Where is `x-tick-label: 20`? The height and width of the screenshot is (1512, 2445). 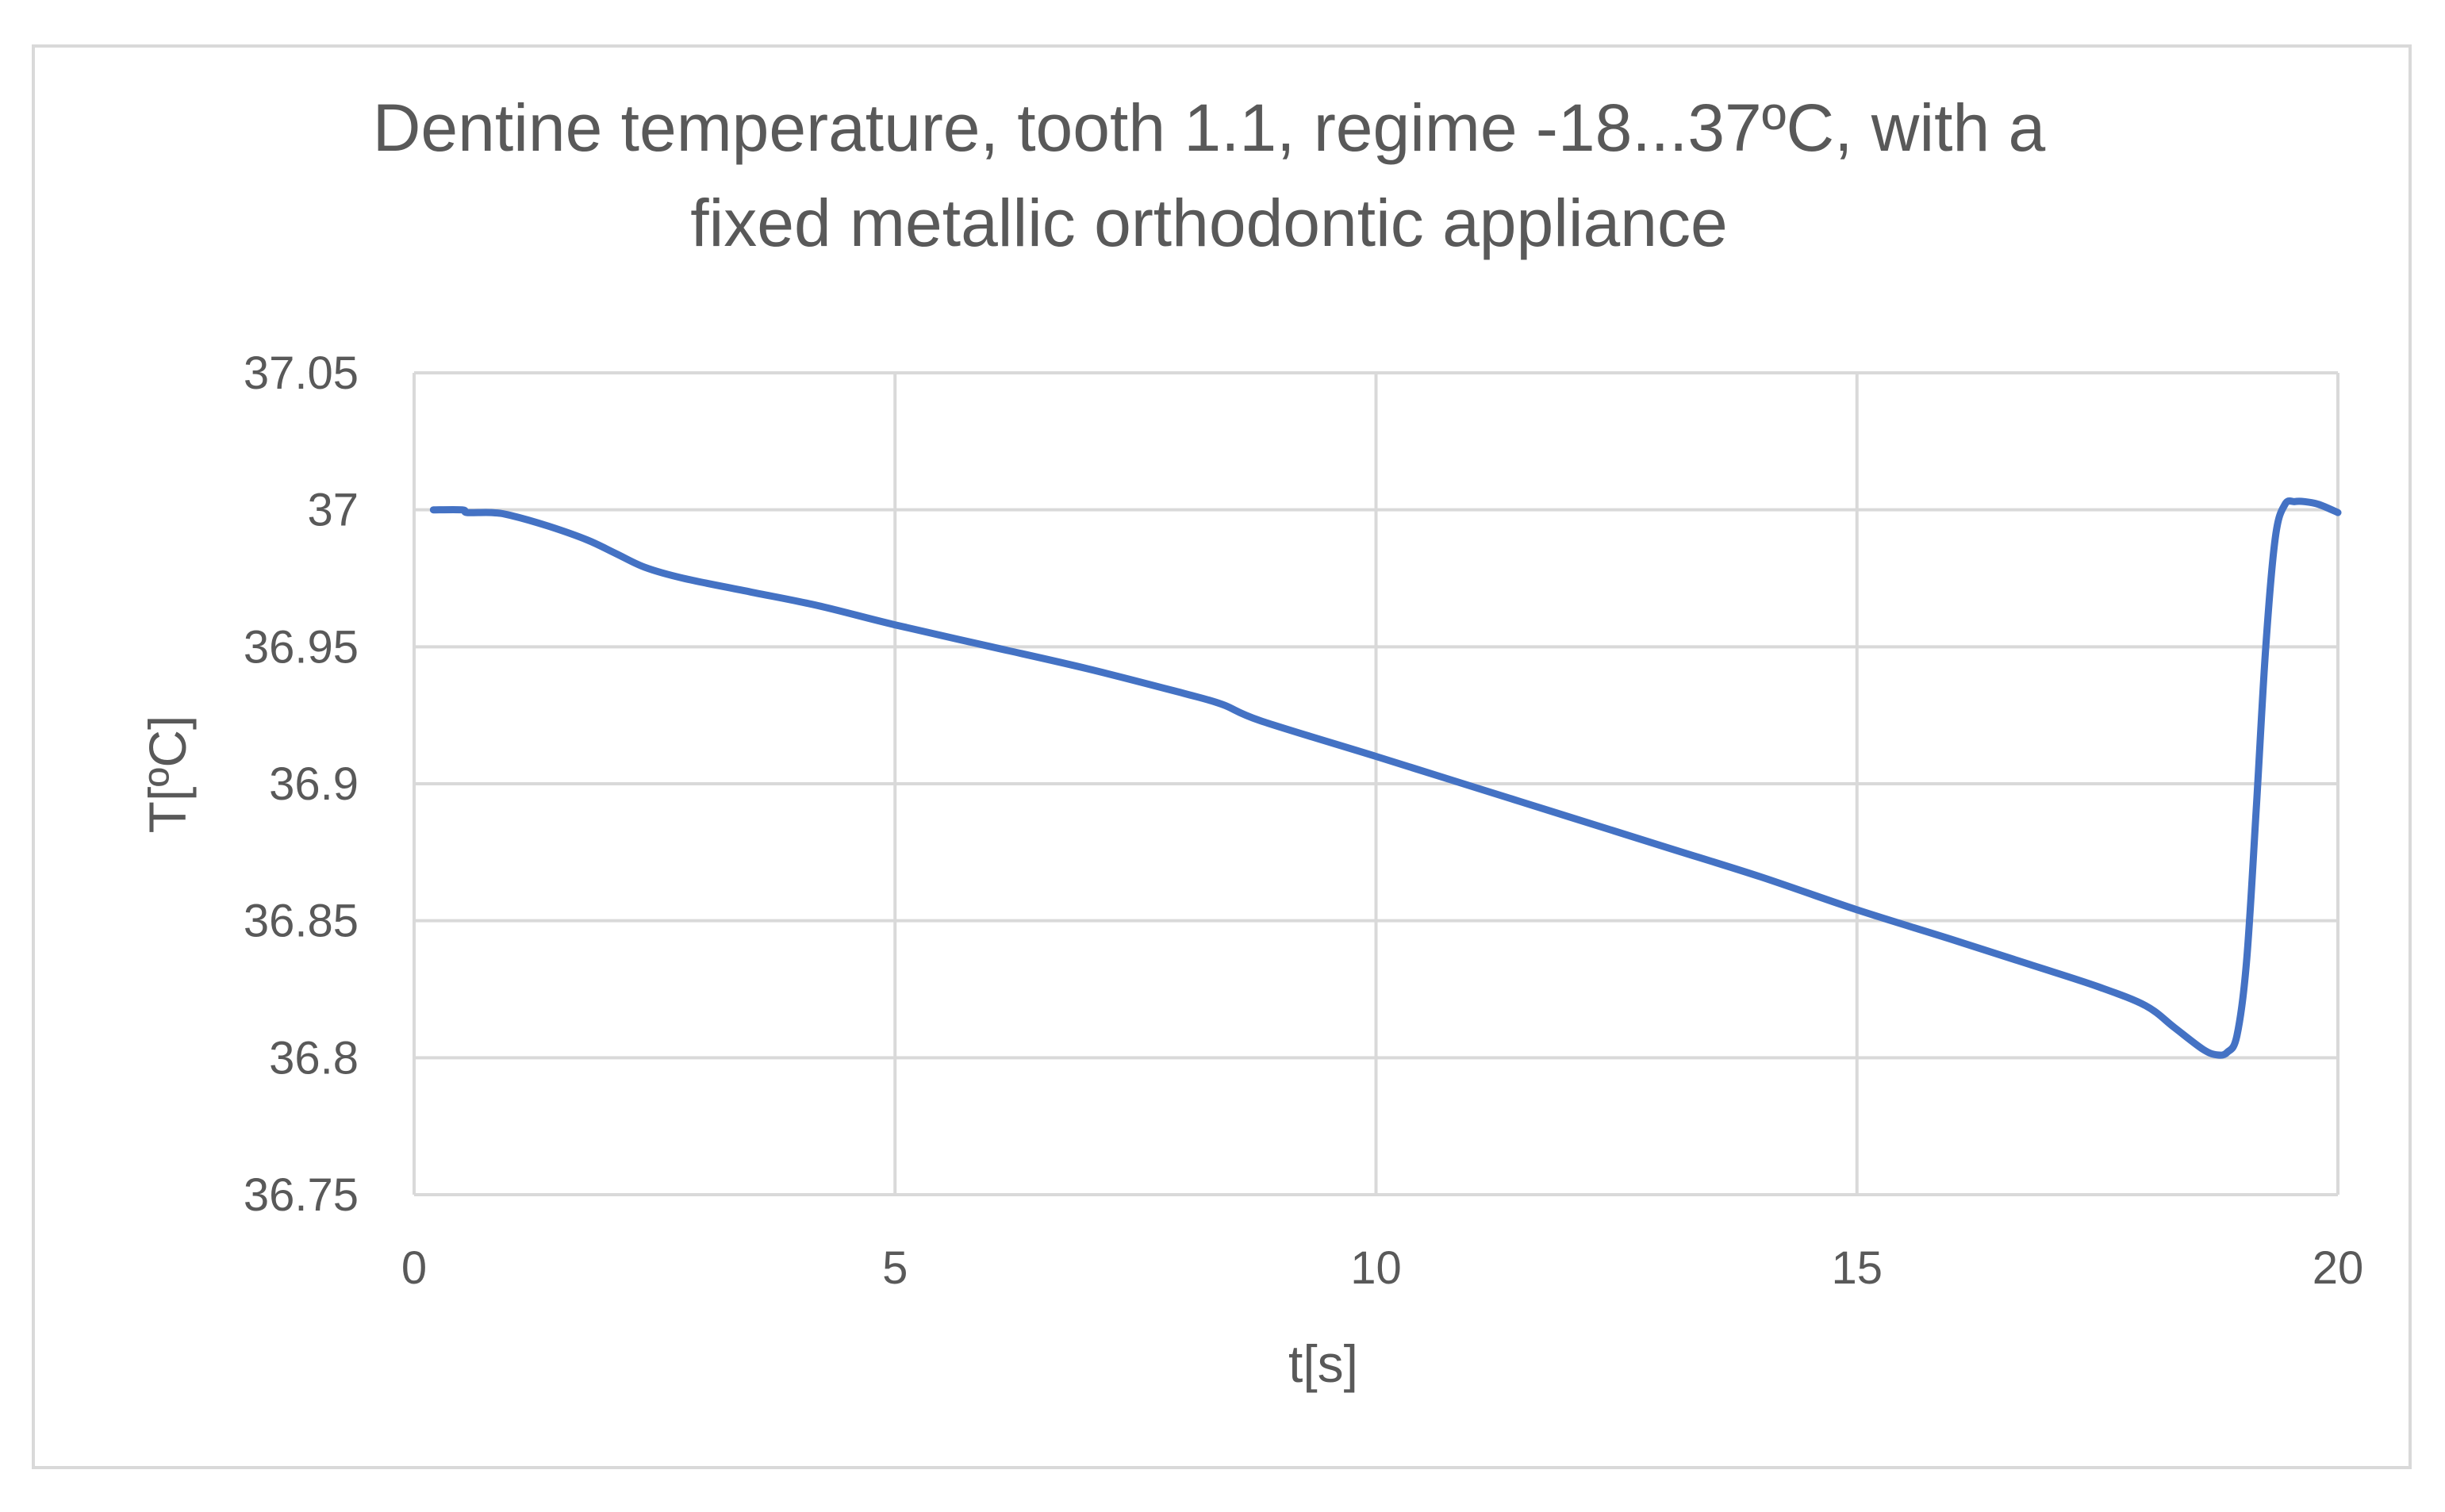 x-tick-label: 20 is located at coordinates (2338, 1268).